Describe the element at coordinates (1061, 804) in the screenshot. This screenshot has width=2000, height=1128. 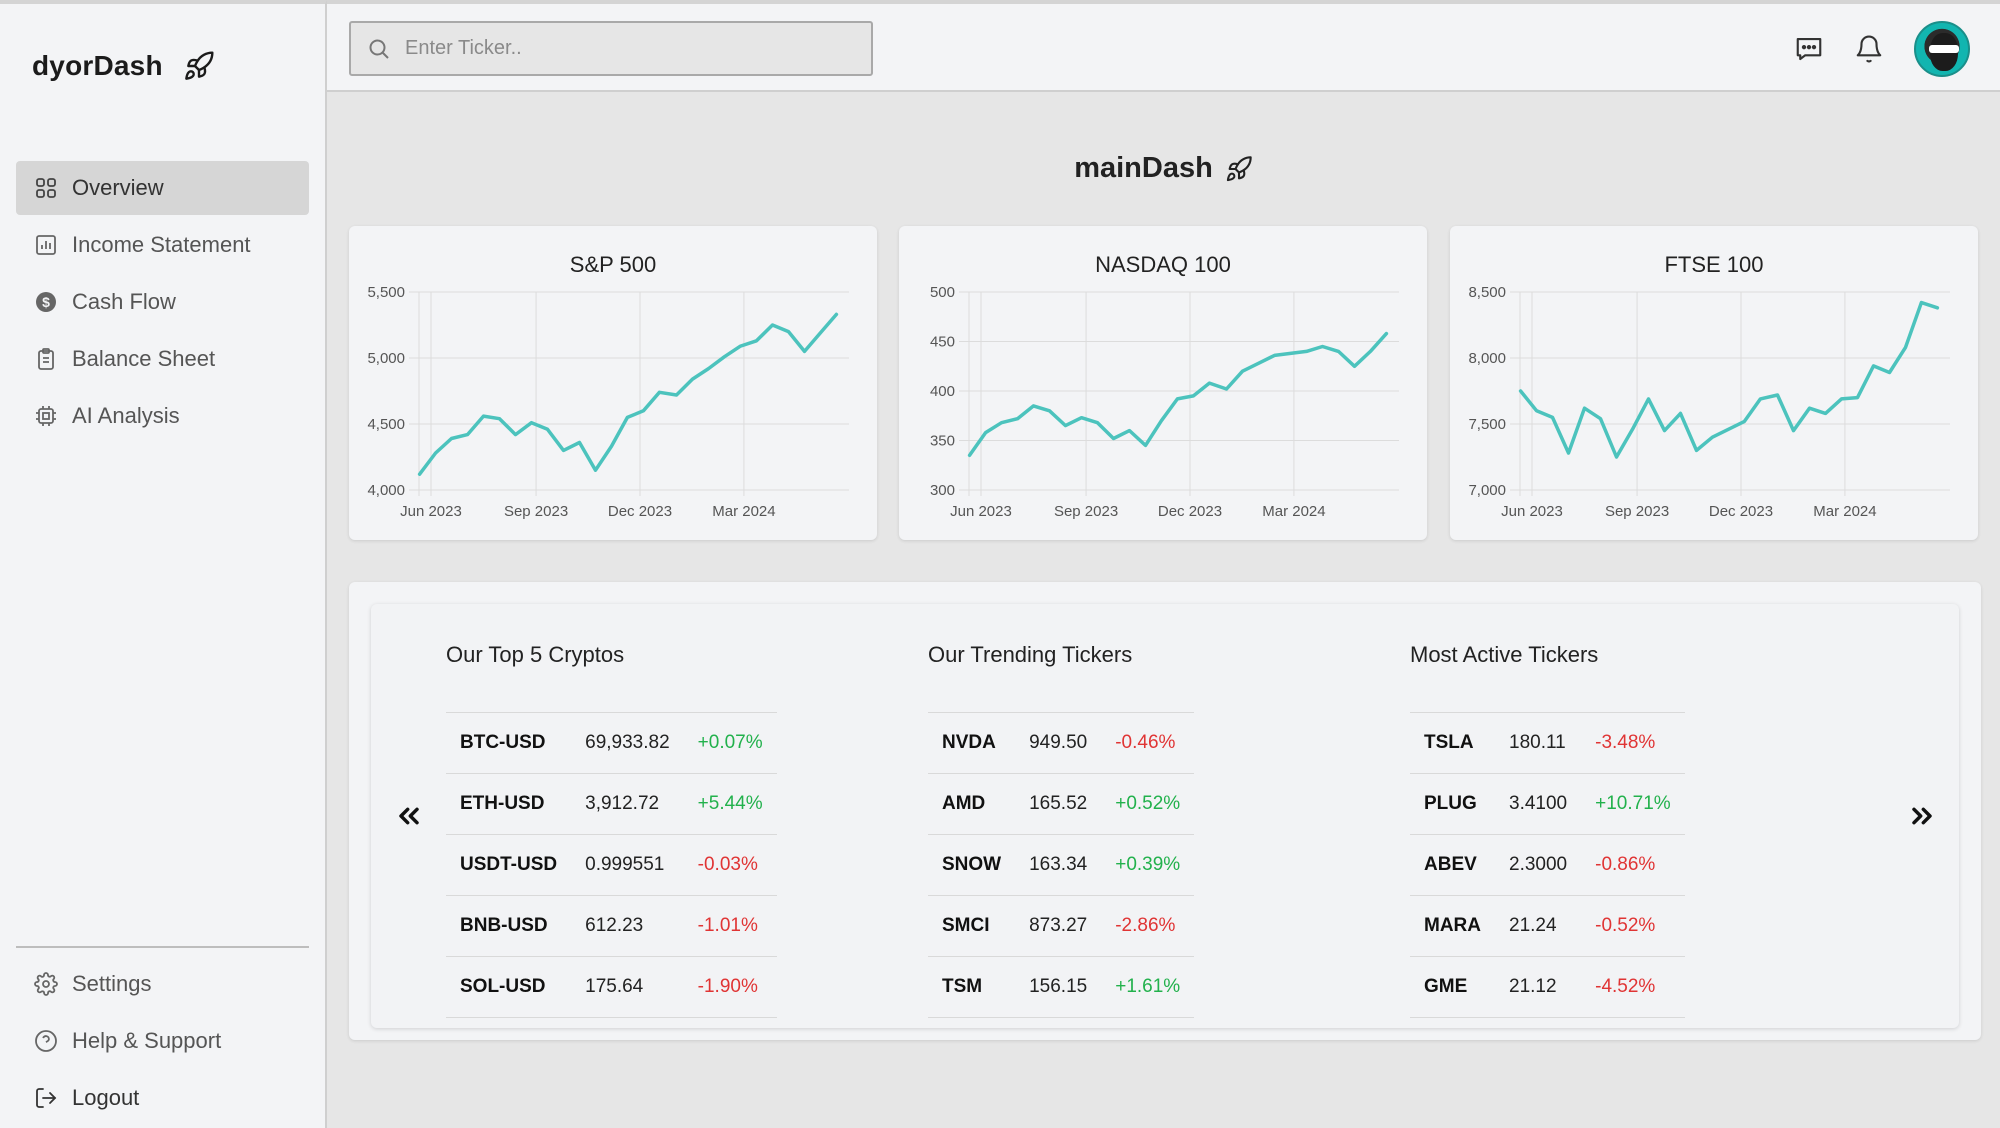
I see `table-row: AMD 165.52 +0.52%` at that location.